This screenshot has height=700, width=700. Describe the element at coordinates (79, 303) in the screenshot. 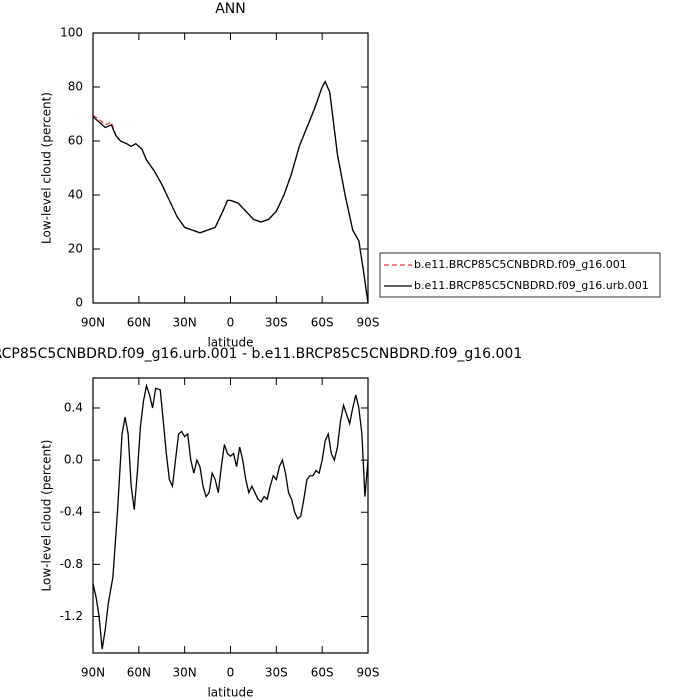

I see `y-tick-label: 0` at that location.